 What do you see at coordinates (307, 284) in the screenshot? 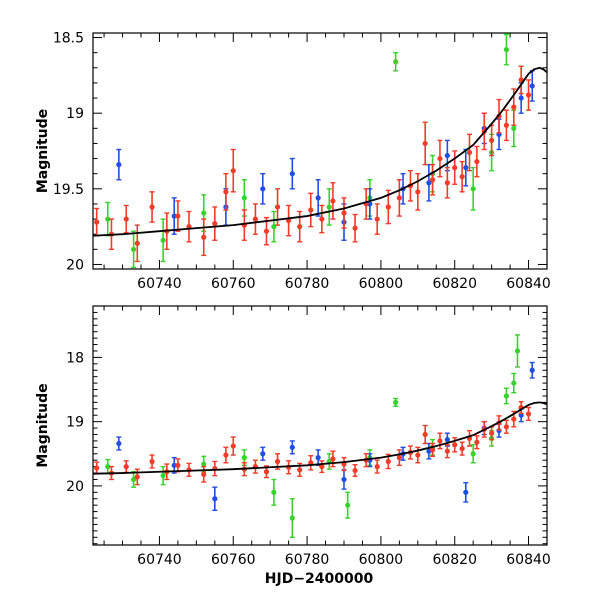
I see `x-tick-label: 60780` at bounding box center [307, 284].